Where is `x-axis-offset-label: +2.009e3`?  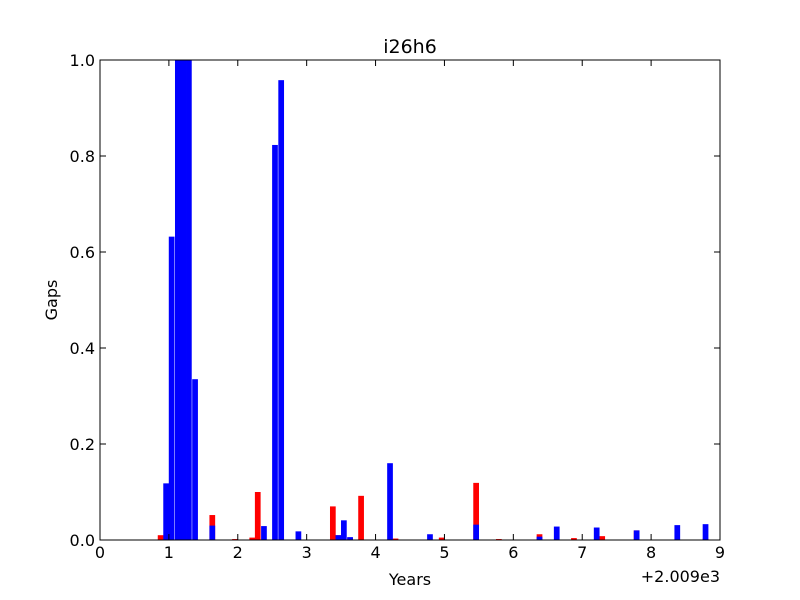
x-axis-offset-label: +2.009e3 is located at coordinates (680, 576).